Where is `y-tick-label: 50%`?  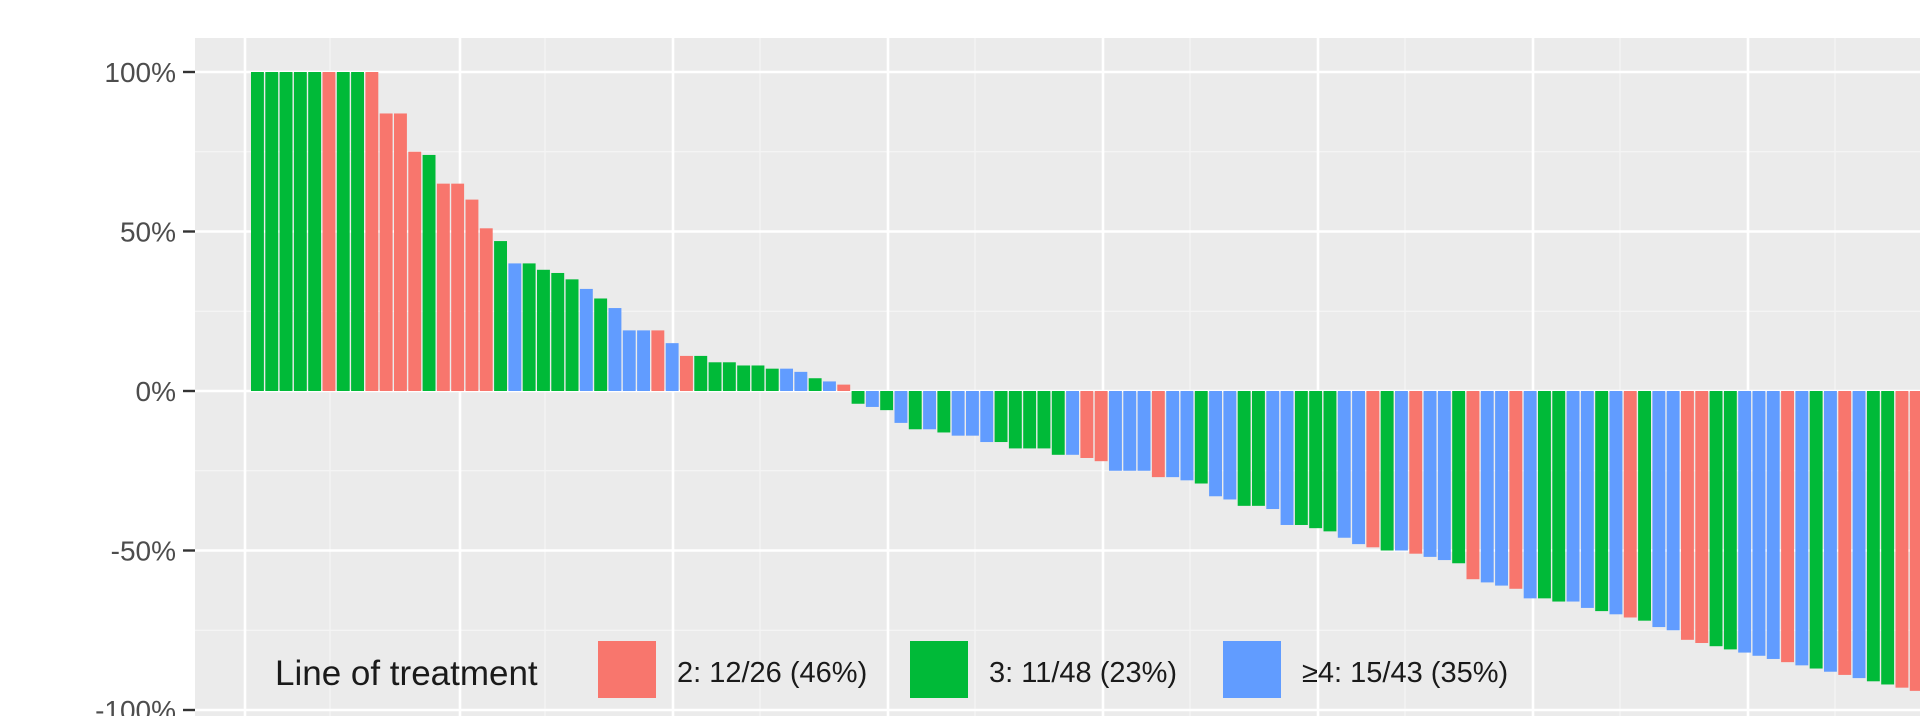
y-tick-label: 50% is located at coordinates (148, 232).